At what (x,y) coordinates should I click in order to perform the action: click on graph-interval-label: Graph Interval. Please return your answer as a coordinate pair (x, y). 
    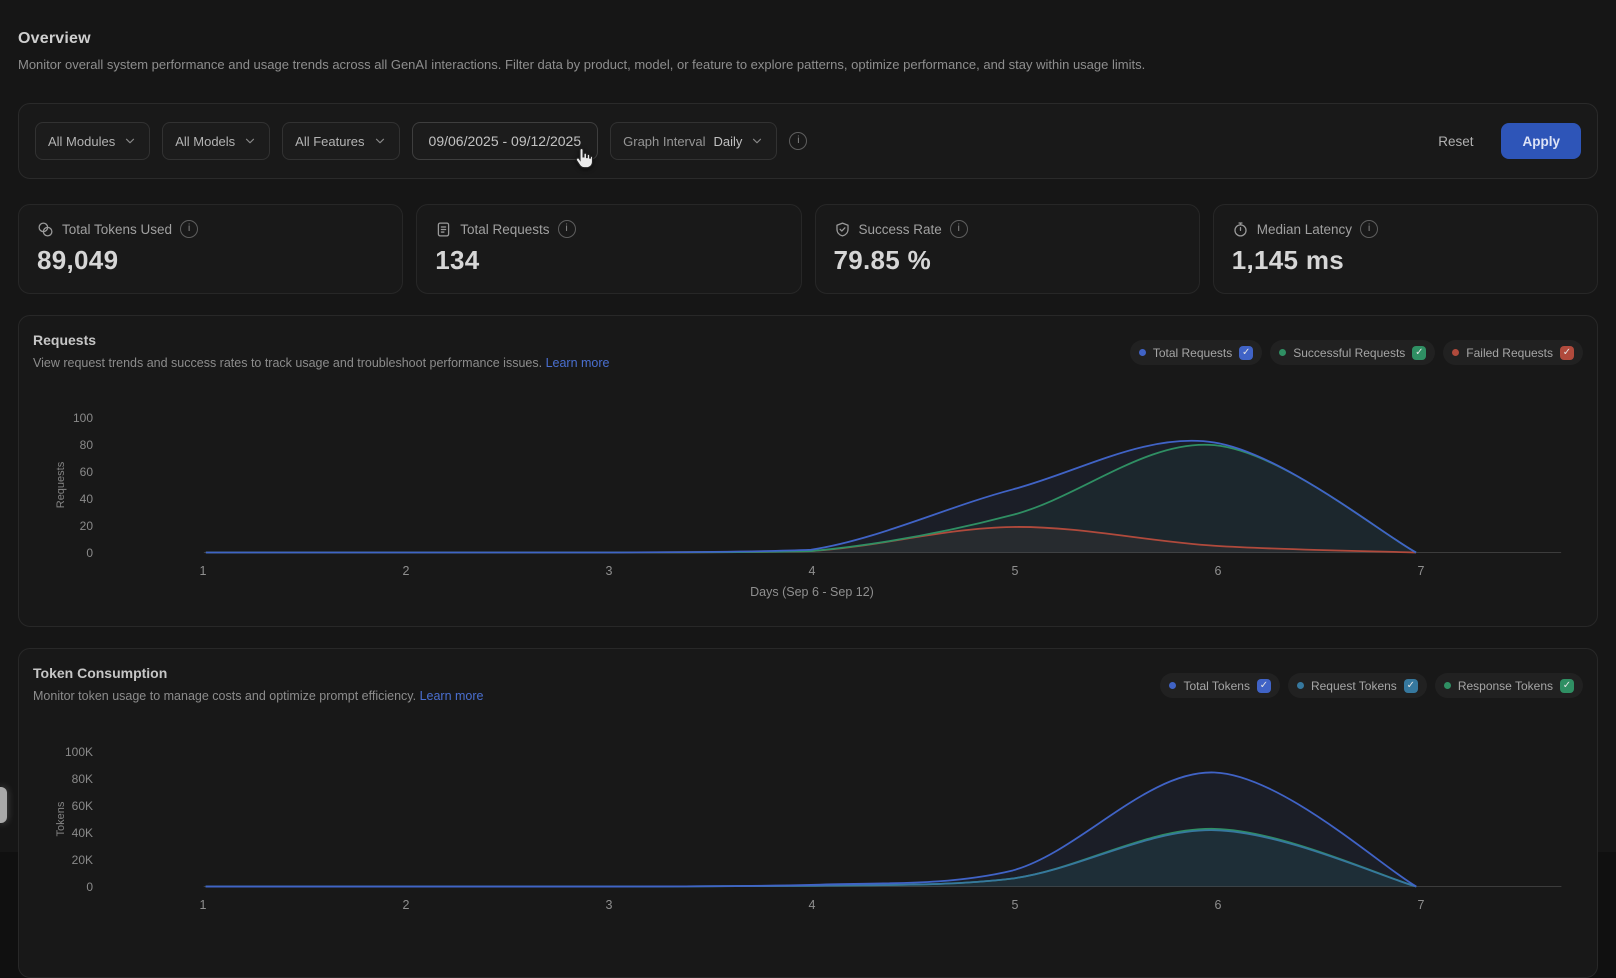
    Looking at the image, I should click on (664, 141).